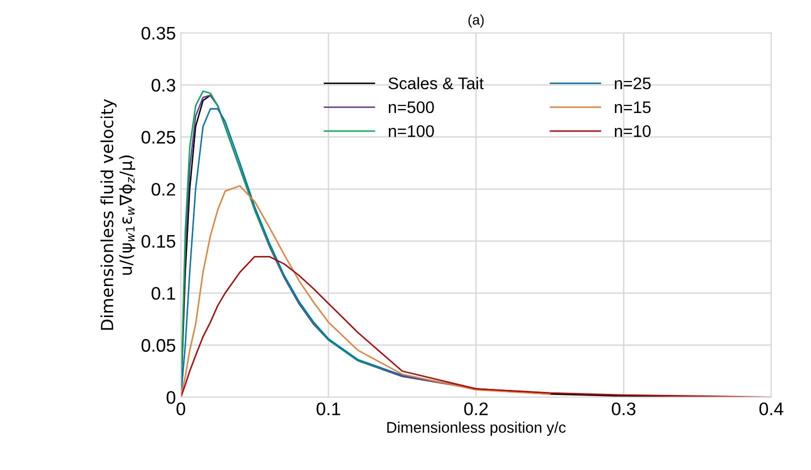 The width and height of the screenshot is (811, 470). Describe the element at coordinates (411, 131) in the screenshot. I see `legend-label: n=100` at that location.